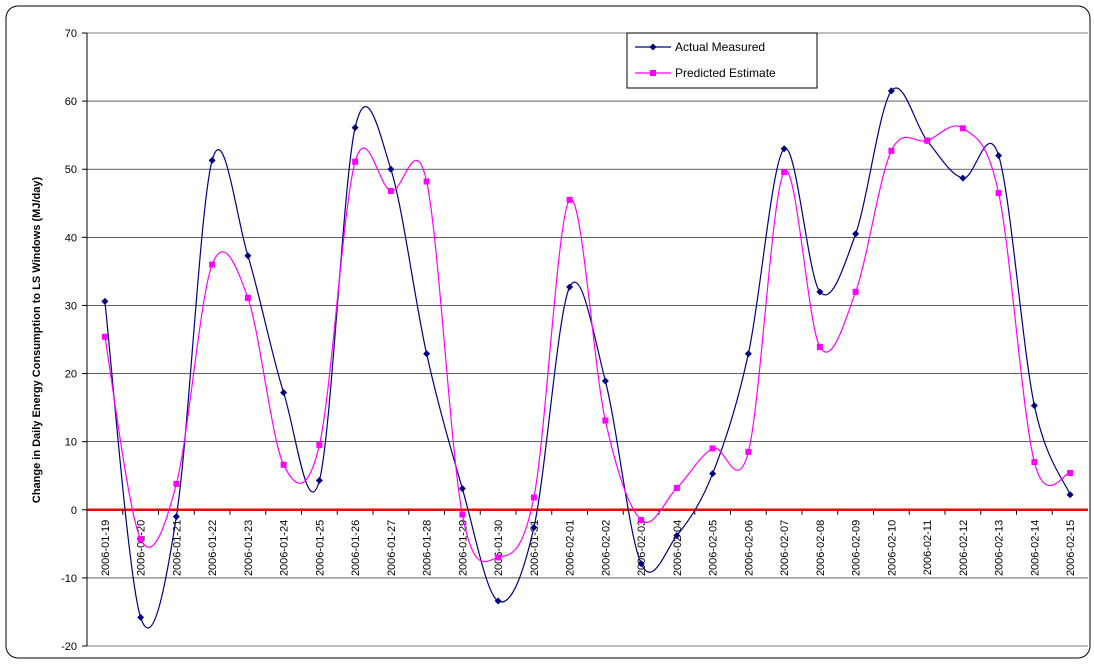 The width and height of the screenshot is (1094, 669). What do you see at coordinates (69, 647) in the screenshot?
I see `y-tick-label: -20` at bounding box center [69, 647].